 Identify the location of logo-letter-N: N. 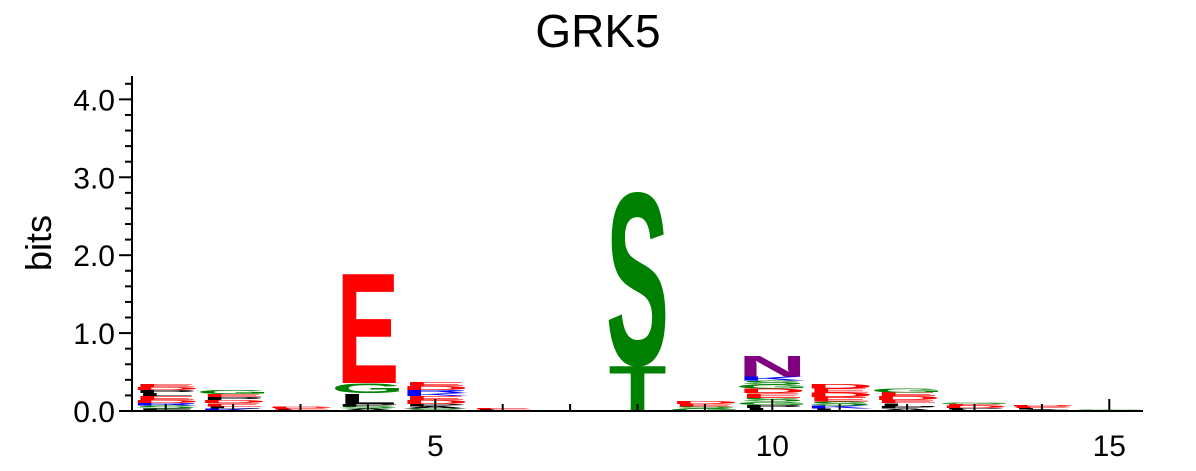
(772, 366).